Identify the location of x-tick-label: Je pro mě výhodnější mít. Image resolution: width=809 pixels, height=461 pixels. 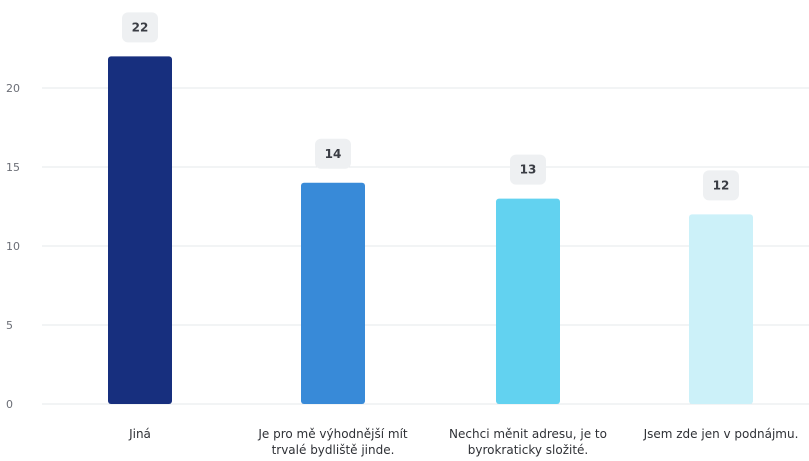
(332, 434).